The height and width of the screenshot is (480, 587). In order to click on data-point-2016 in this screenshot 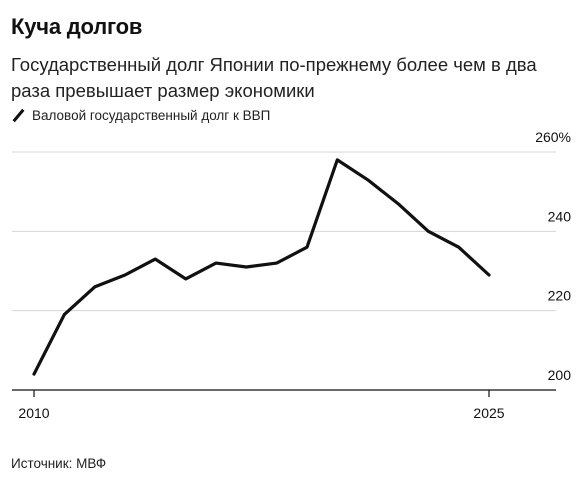, I will do `click(216, 263)`.